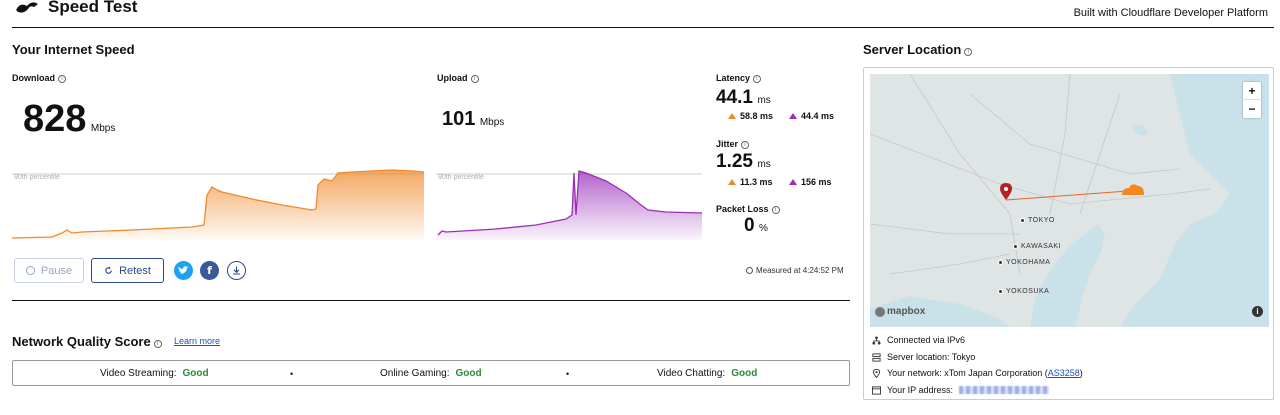 The width and height of the screenshot is (1280, 415). Describe the element at coordinates (1004, 390) in the screenshot. I see `ip-address-redacted` at that location.